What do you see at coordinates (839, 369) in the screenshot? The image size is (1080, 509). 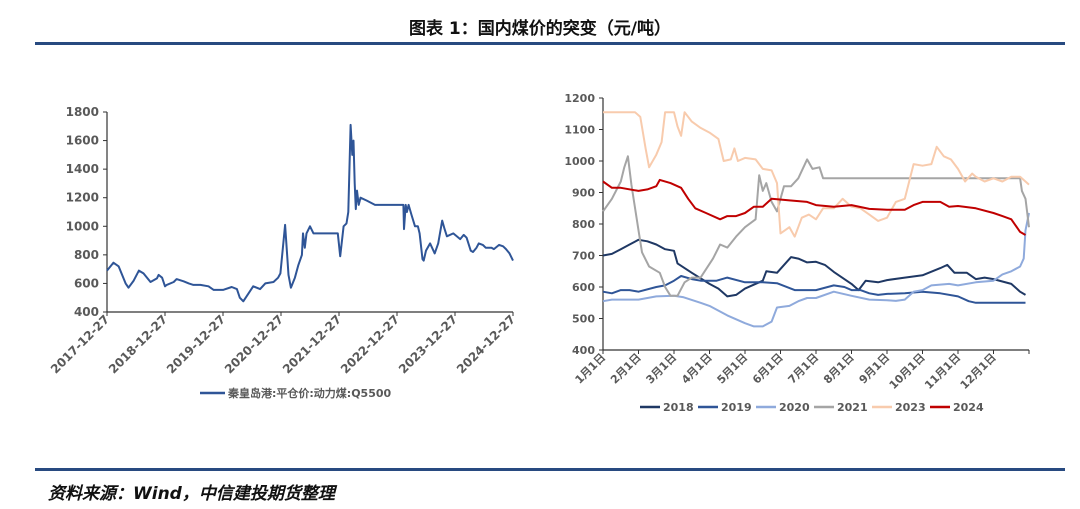 I see `x-tick-label: 8月1日` at bounding box center [839, 369].